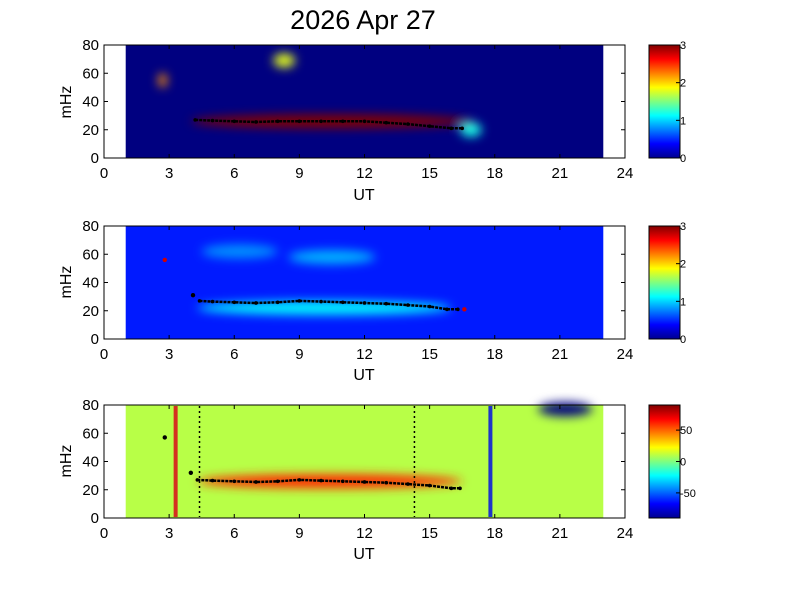 The image size is (801, 605). What do you see at coordinates (299, 354) in the screenshot?
I see `x-tick-label: 9` at bounding box center [299, 354].